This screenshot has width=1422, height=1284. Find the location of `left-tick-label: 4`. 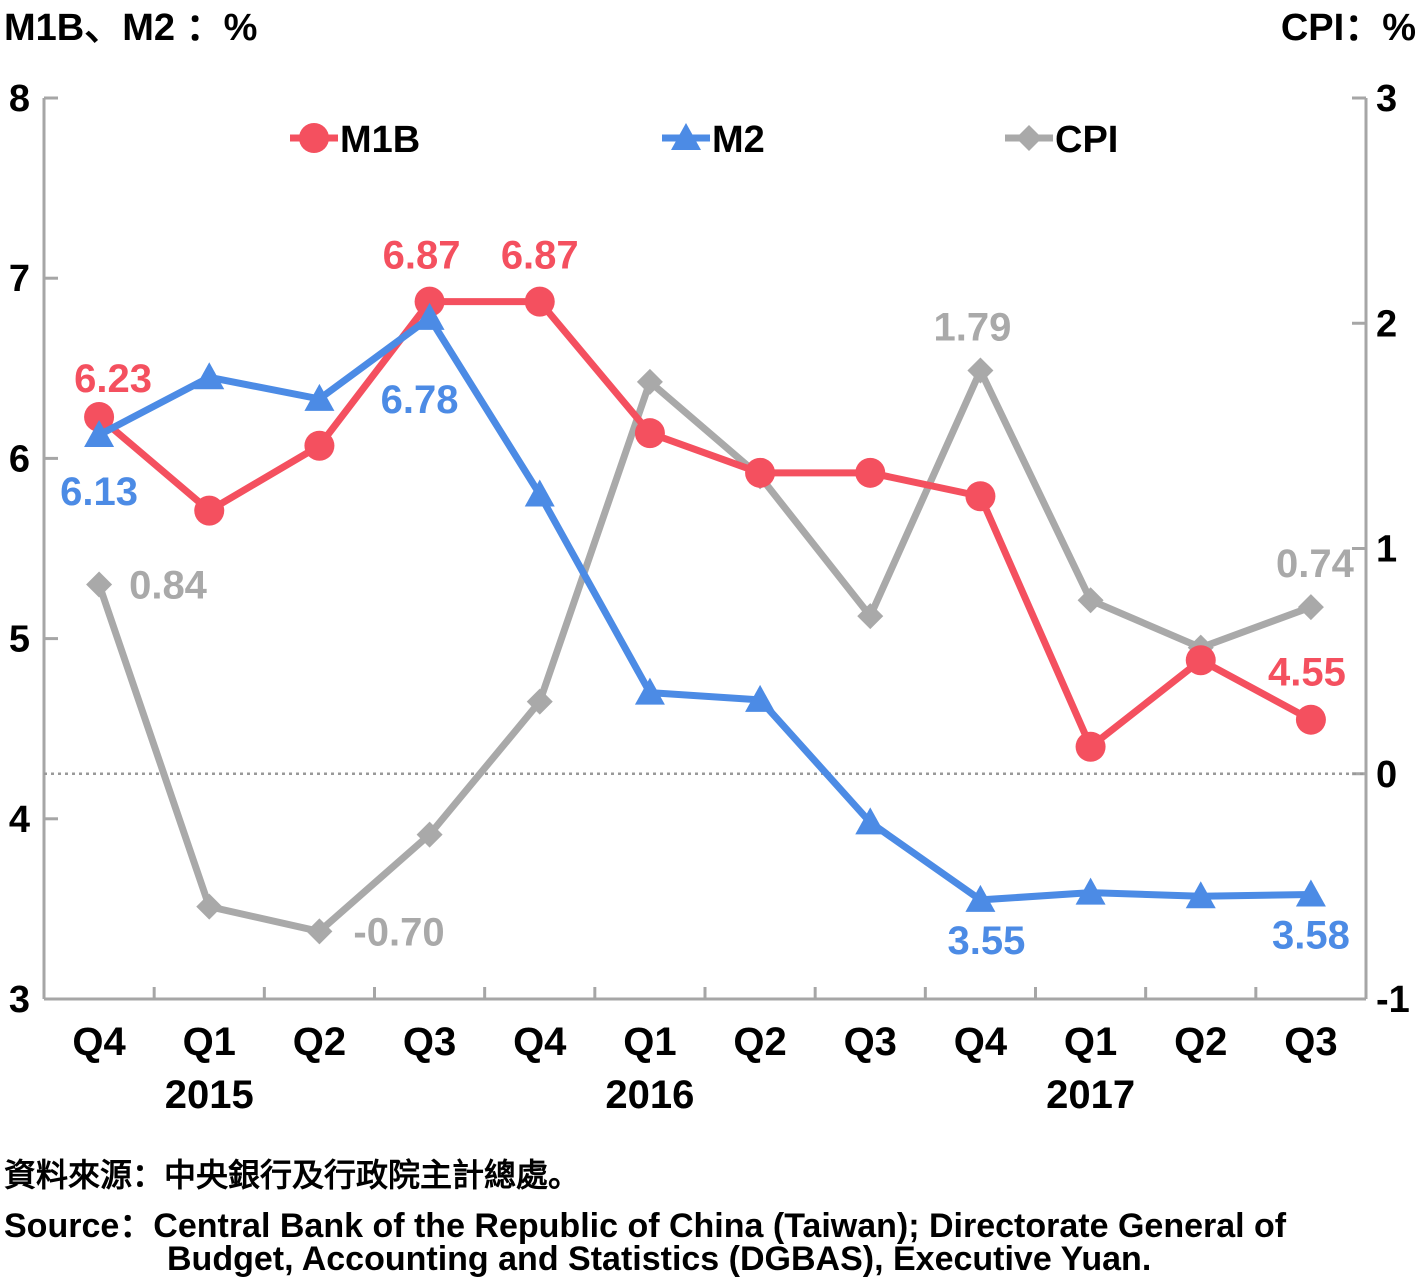

left-tick-label: 4 is located at coordinates (19, 820).